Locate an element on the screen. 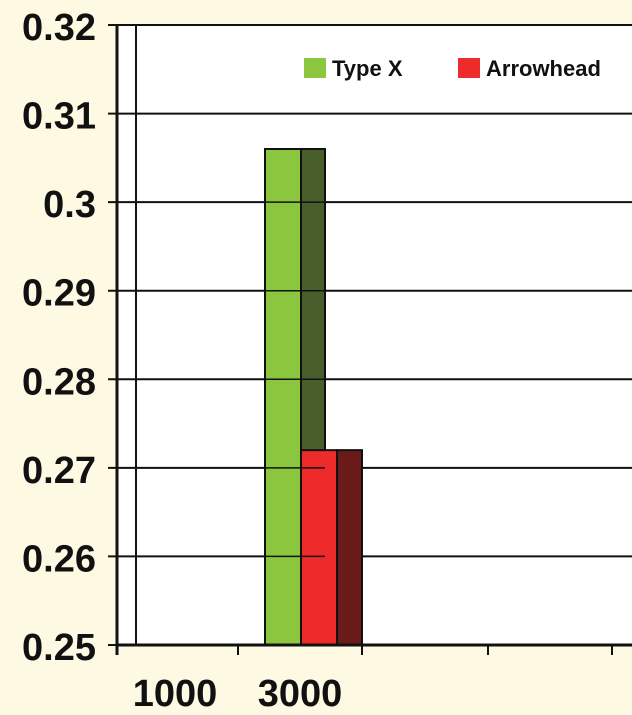  x-tick-label: 3000 is located at coordinates (300, 694).